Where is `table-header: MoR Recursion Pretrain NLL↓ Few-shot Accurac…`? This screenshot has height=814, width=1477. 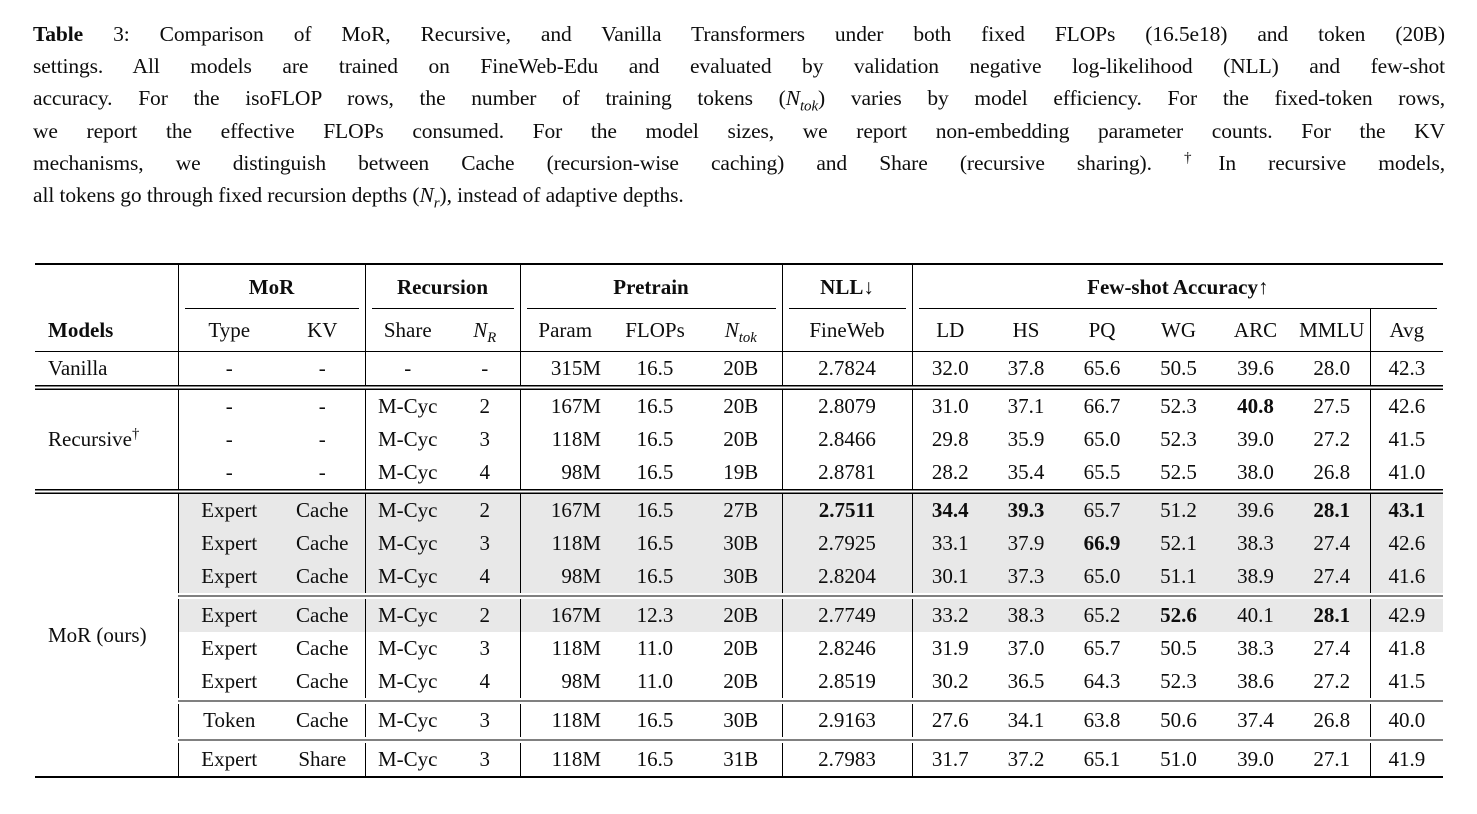
table-header: MoR Recursion Pretrain NLL↓ Few-shot Accurac… is located at coordinates (739, 308).